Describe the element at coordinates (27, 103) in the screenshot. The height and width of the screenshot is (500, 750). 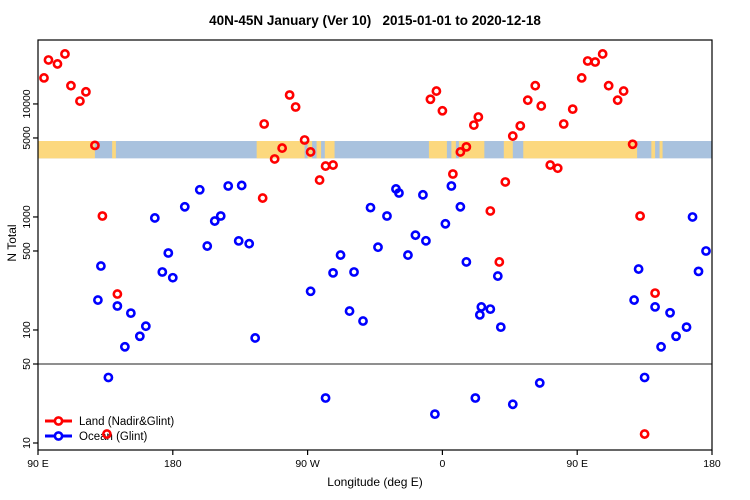
I see `y-tick-label: 10000` at that location.